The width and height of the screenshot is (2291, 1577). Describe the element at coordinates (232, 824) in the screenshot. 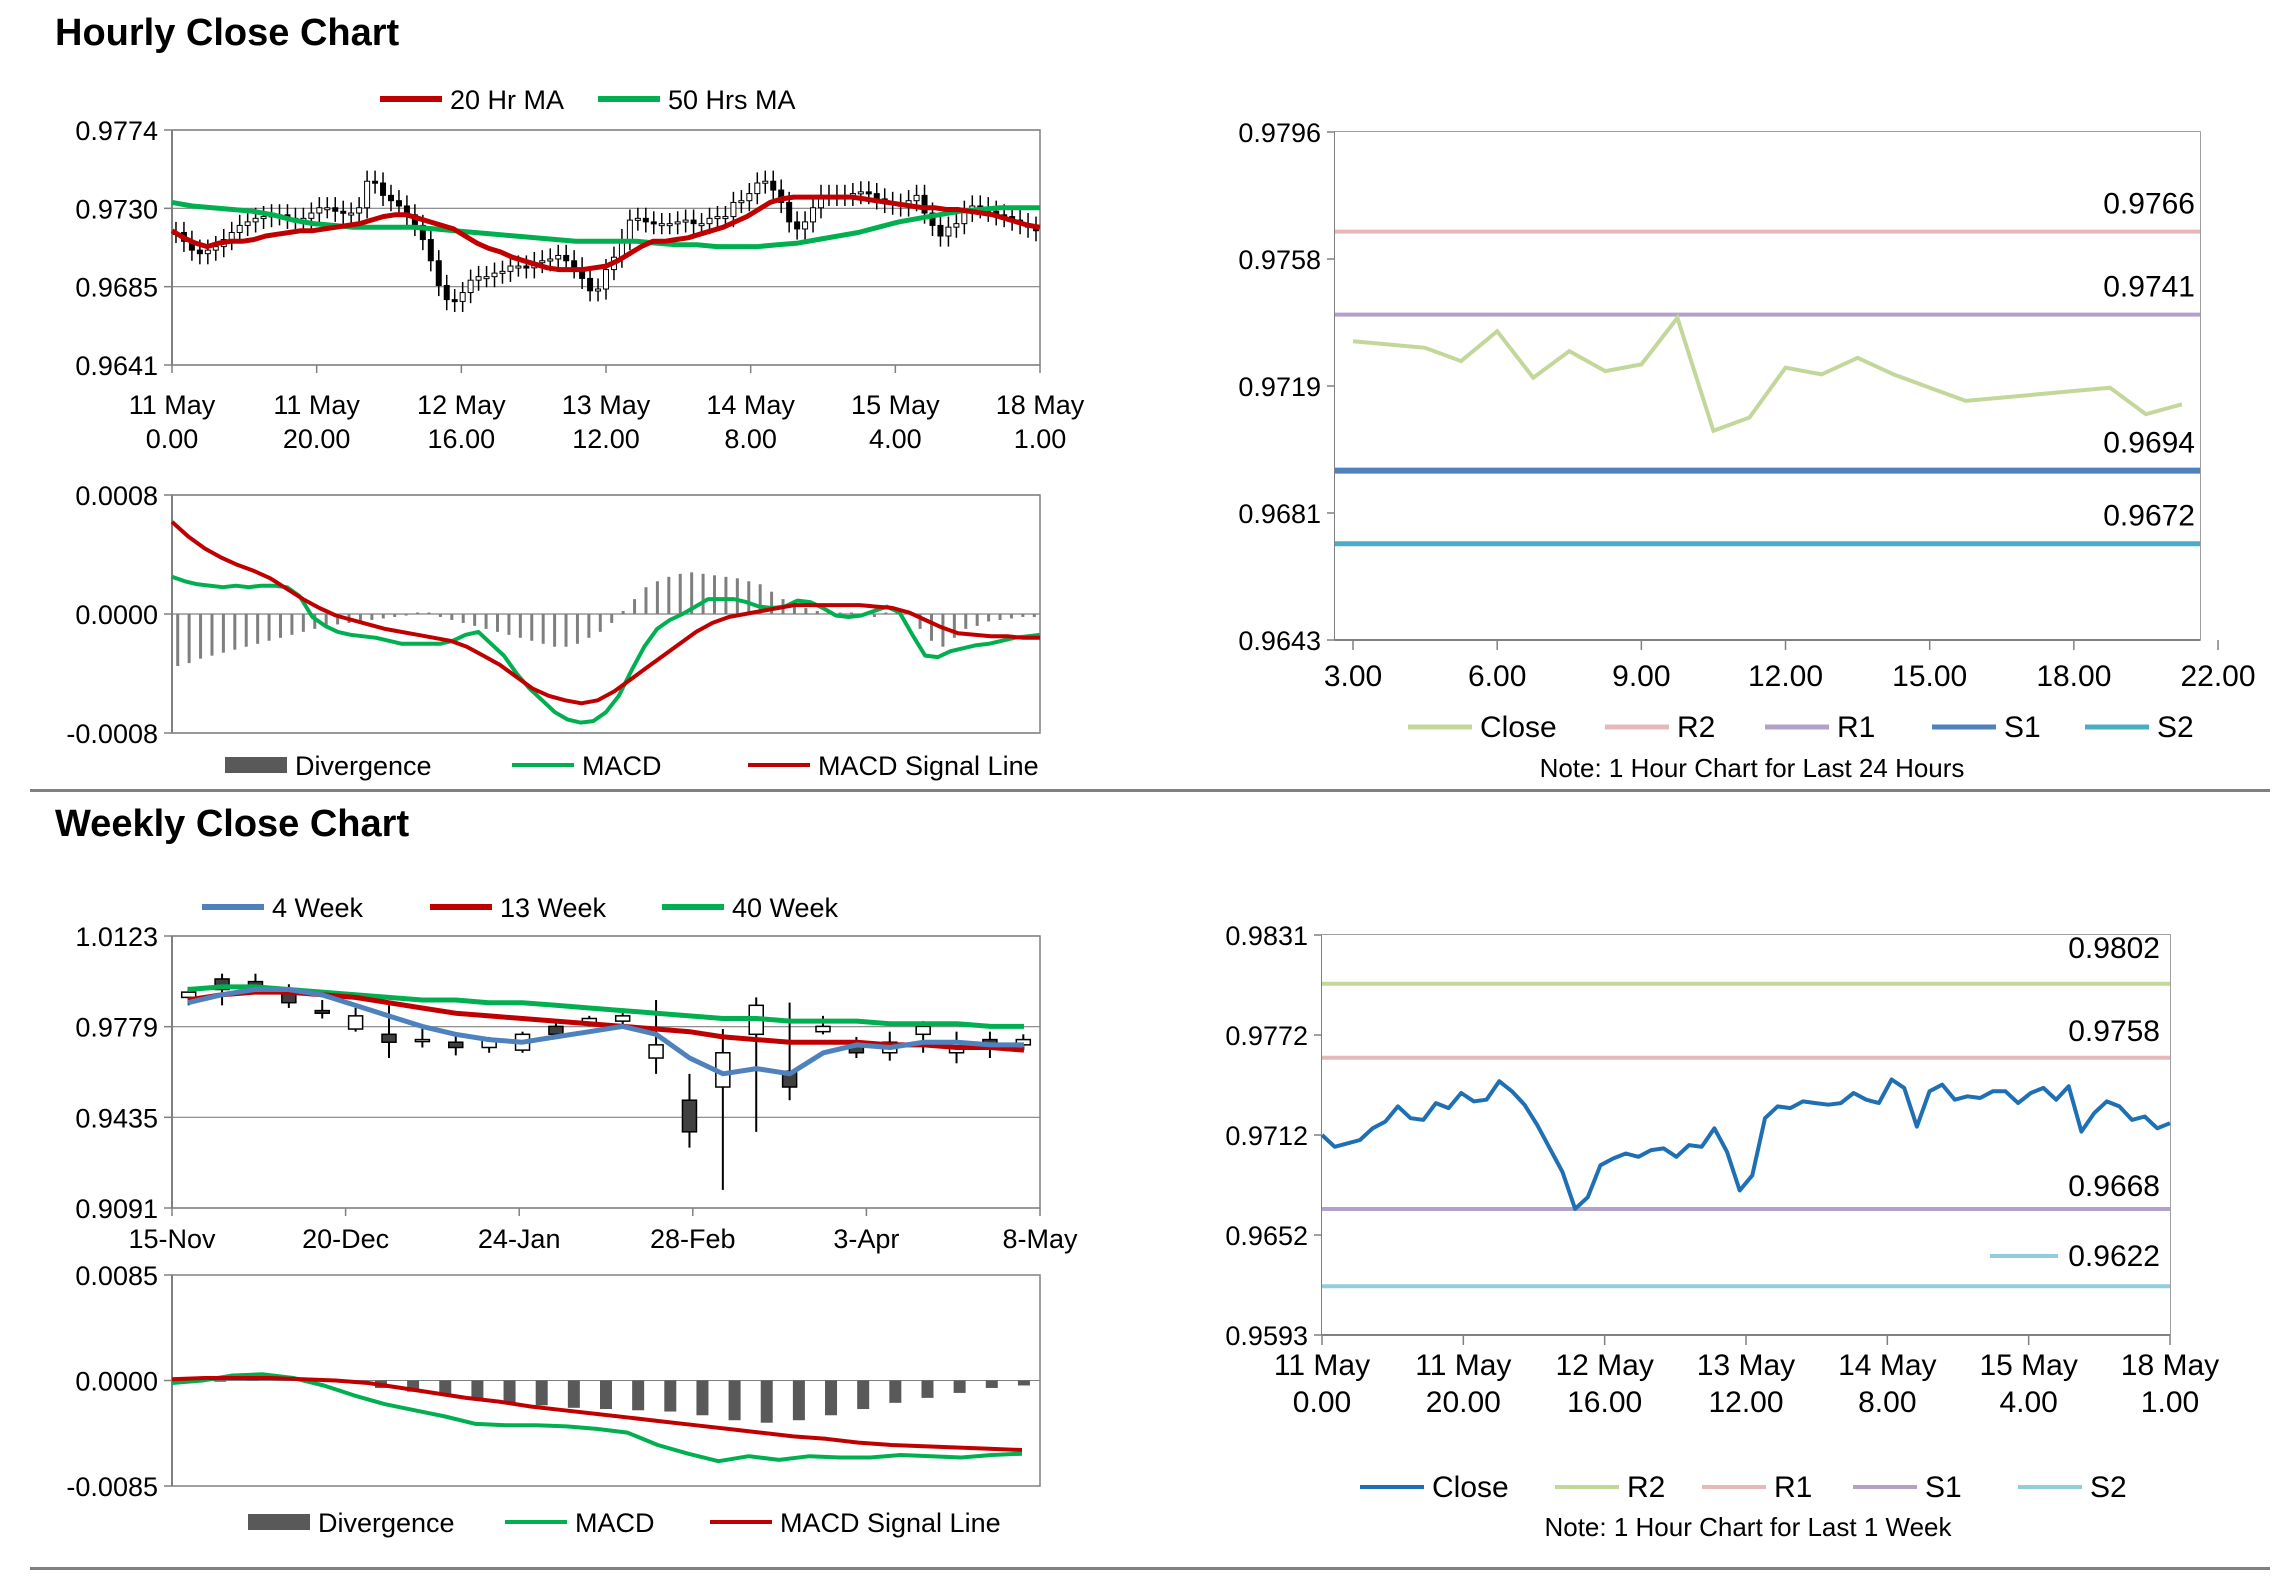

I see `weekly-section-title: Weekly Close Chart` at that location.